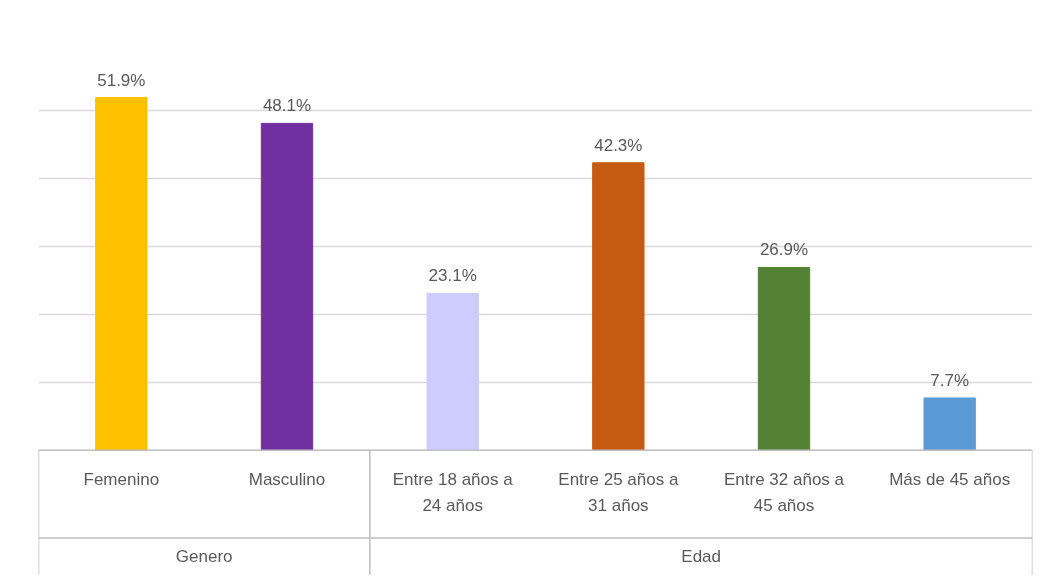 The width and height of the screenshot is (1055, 580). Describe the element at coordinates (121, 80) in the screenshot. I see `data-label: 51.9%` at that location.